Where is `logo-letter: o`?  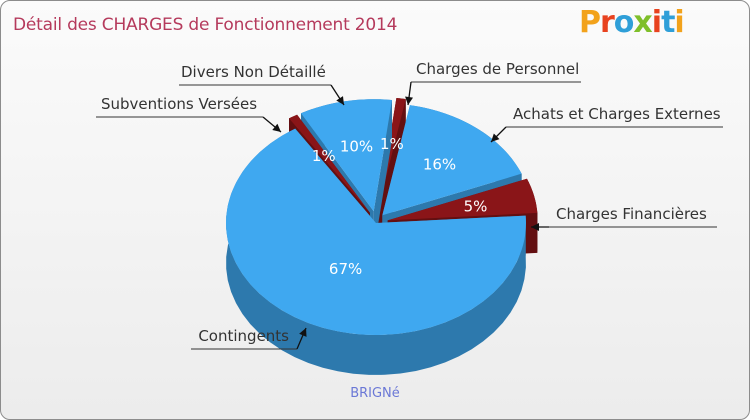 logo-letter: o is located at coordinates (624, 22).